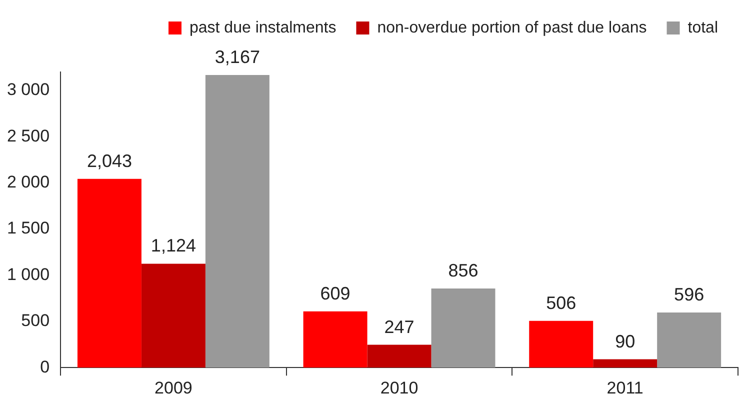  Describe the element at coordinates (35, 320) in the screenshot. I see `y-tick-label: 500` at that location.